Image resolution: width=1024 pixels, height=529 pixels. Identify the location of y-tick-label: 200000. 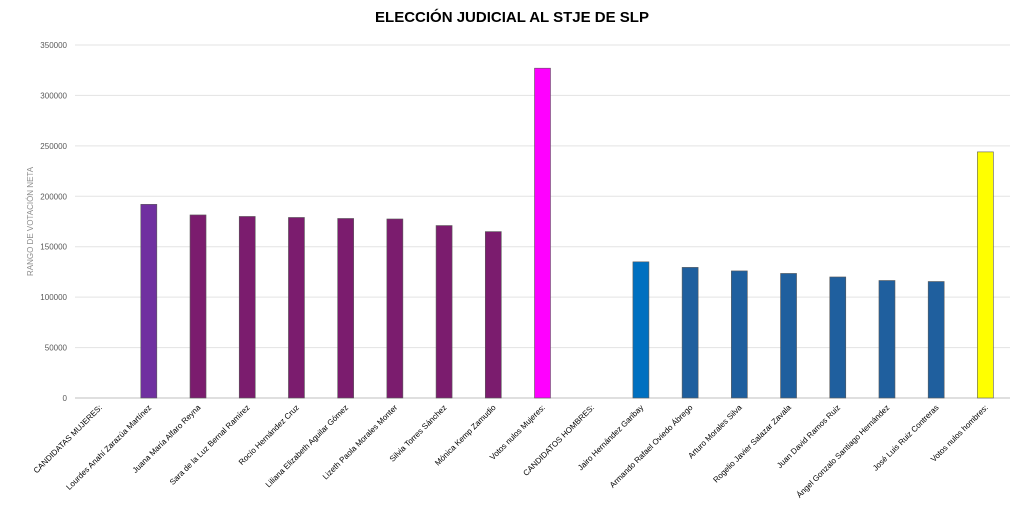
(53, 196).